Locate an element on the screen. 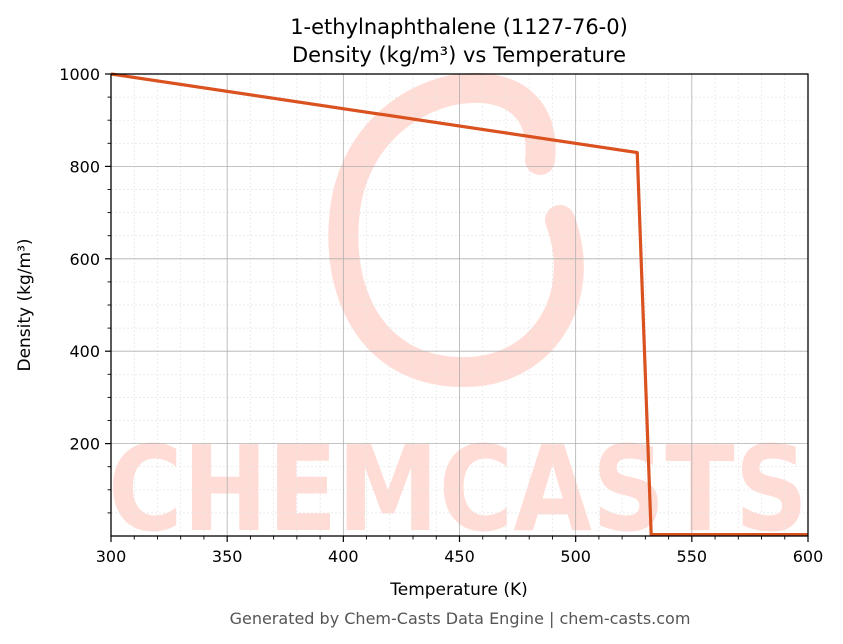 Image resolution: width=843 pixels, height=644 pixels. chart-subtitle: Density (kg/m³) vs Temperature is located at coordinates (459, 55).